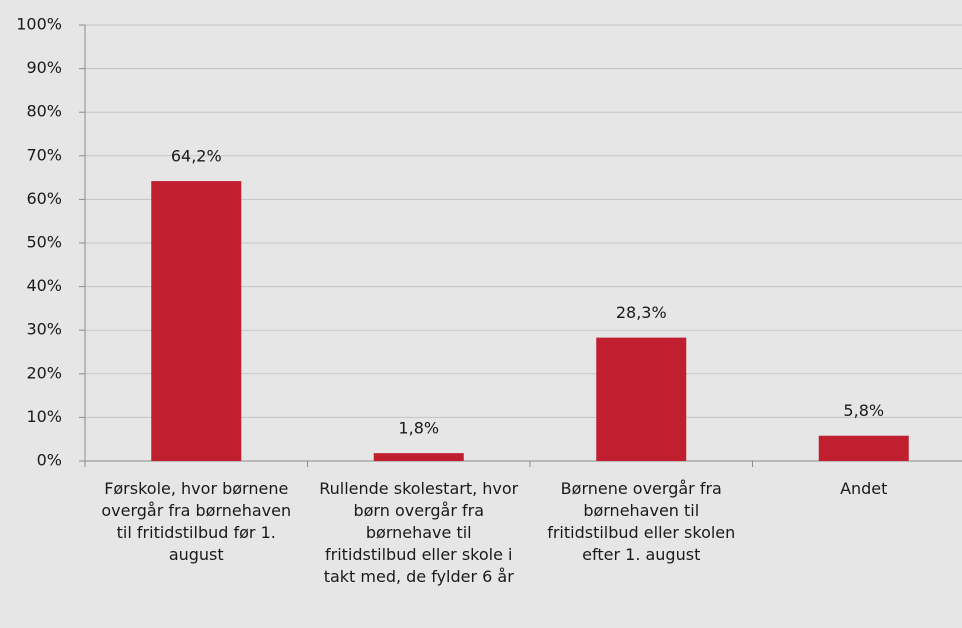 The width and height of the screenshot is (962, 628). Describe the element at coordinates (864, 488) in the screenshot. I see `x-tick-label: Andet` at that location.